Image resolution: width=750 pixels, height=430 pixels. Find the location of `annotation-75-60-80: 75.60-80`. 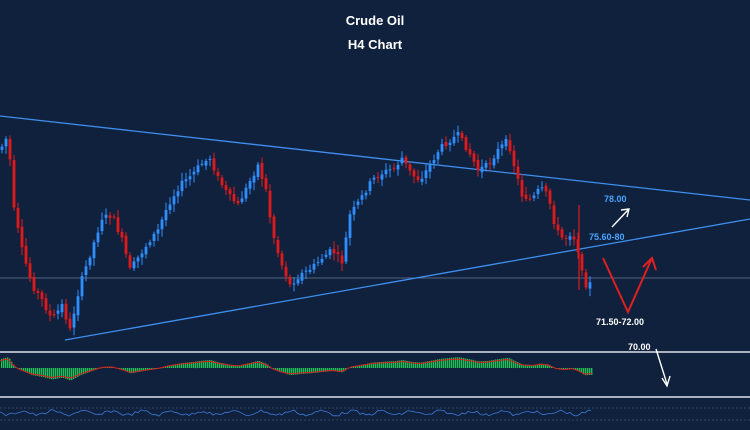

annotation-75-60-80: 75.60-80 is located at coordinates (607, 237).